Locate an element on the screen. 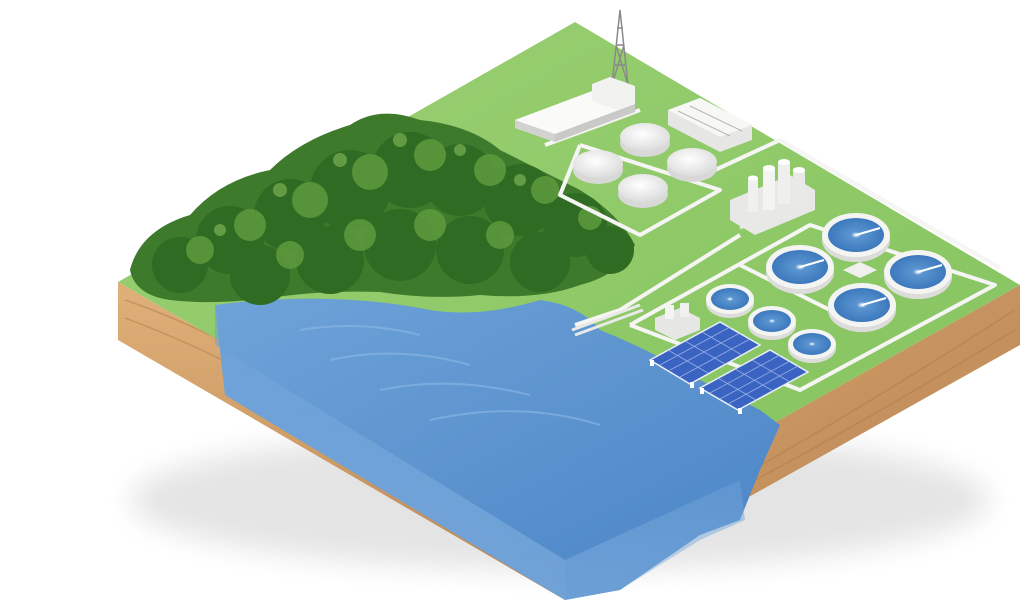  storage-tanks is located at coordinates (645, 165).